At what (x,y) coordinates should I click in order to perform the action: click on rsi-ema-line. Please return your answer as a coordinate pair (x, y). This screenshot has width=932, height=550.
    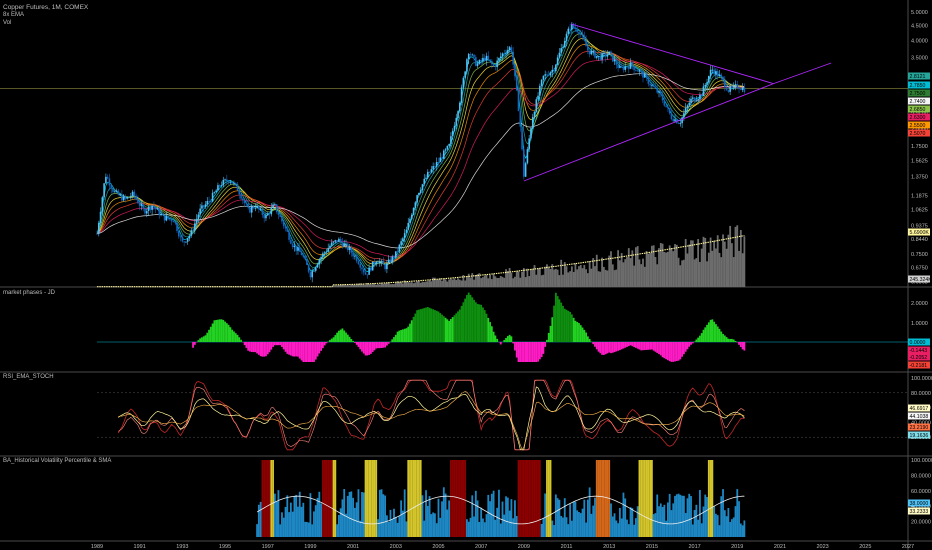
    Looking at the image, I should click on (431, 421).